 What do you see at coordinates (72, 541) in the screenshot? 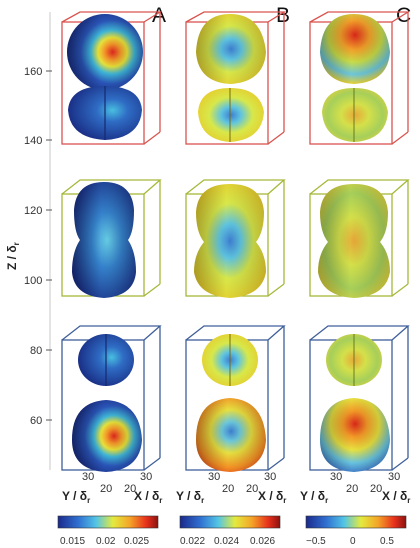
I see `colorbar-a-tick-0: 0.015` at bounding box center [72, 541].